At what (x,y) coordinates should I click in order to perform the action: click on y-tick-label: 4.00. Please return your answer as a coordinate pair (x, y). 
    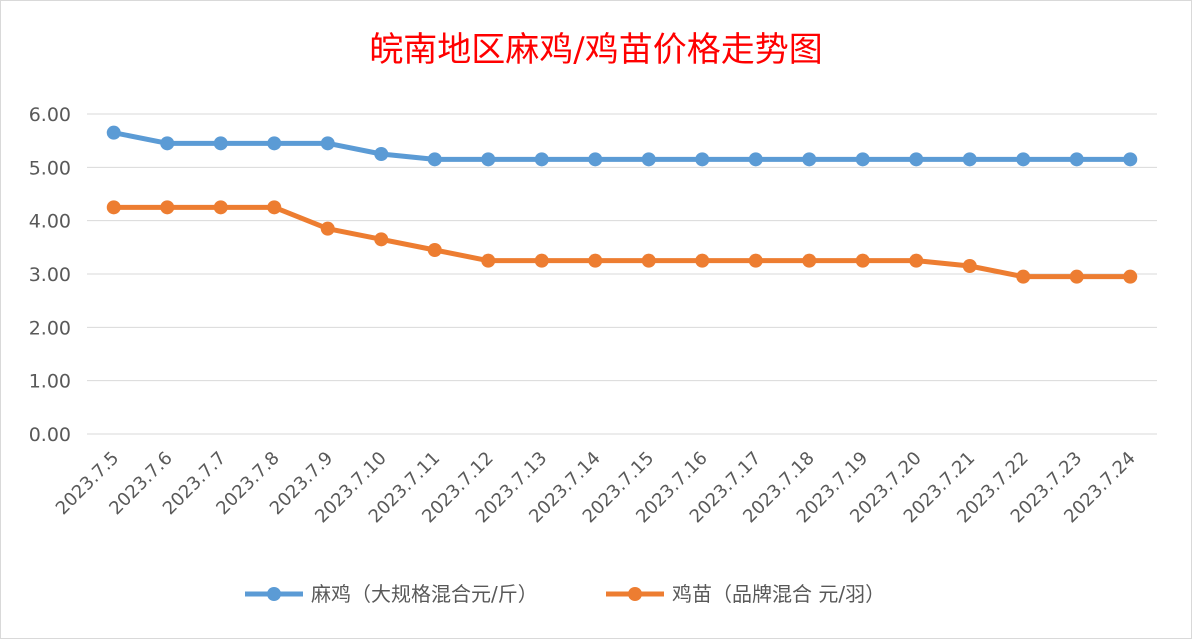
    Looking at the image, I should click on (50, 222).